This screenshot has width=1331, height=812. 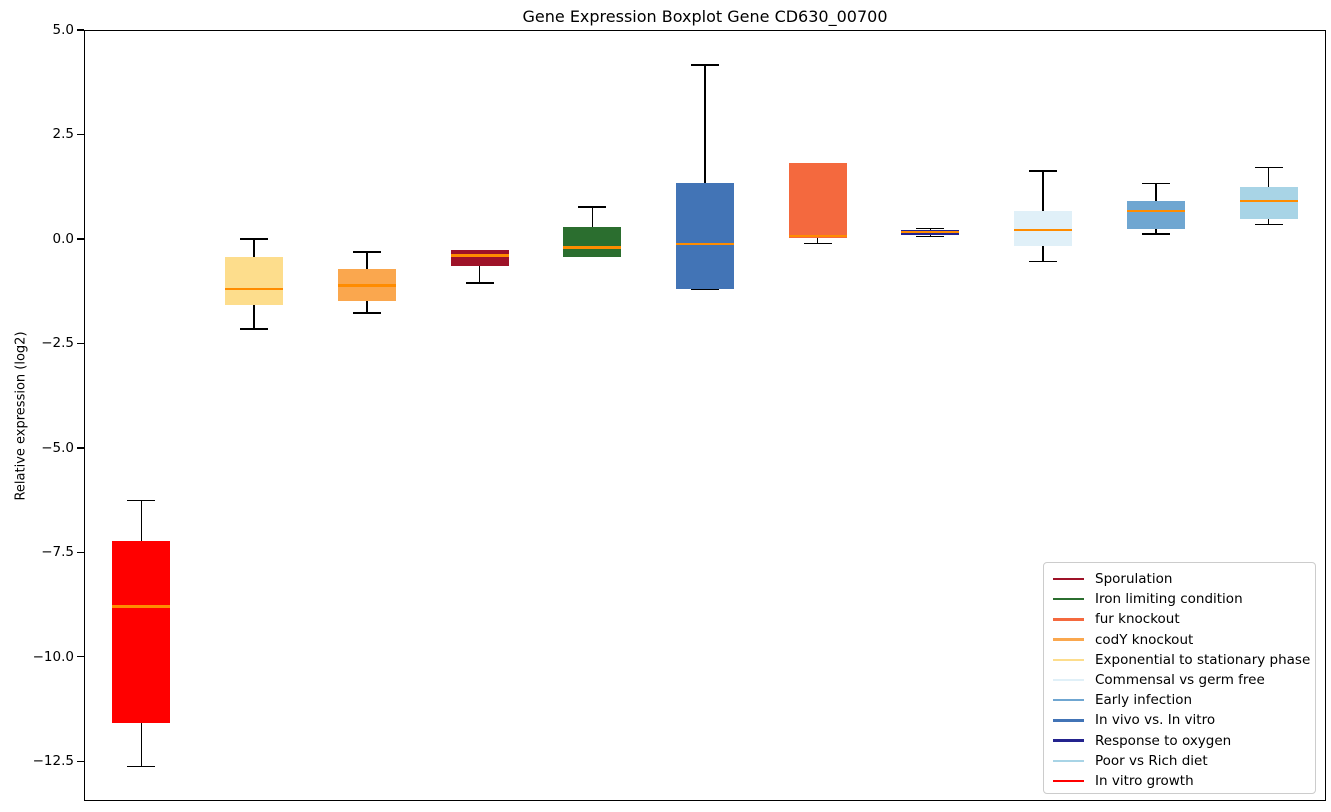 What do you see at coordinates (57, 343) in the screenshot?
I see `y-tick-label: −2.5` at bounding box center [57, 343].